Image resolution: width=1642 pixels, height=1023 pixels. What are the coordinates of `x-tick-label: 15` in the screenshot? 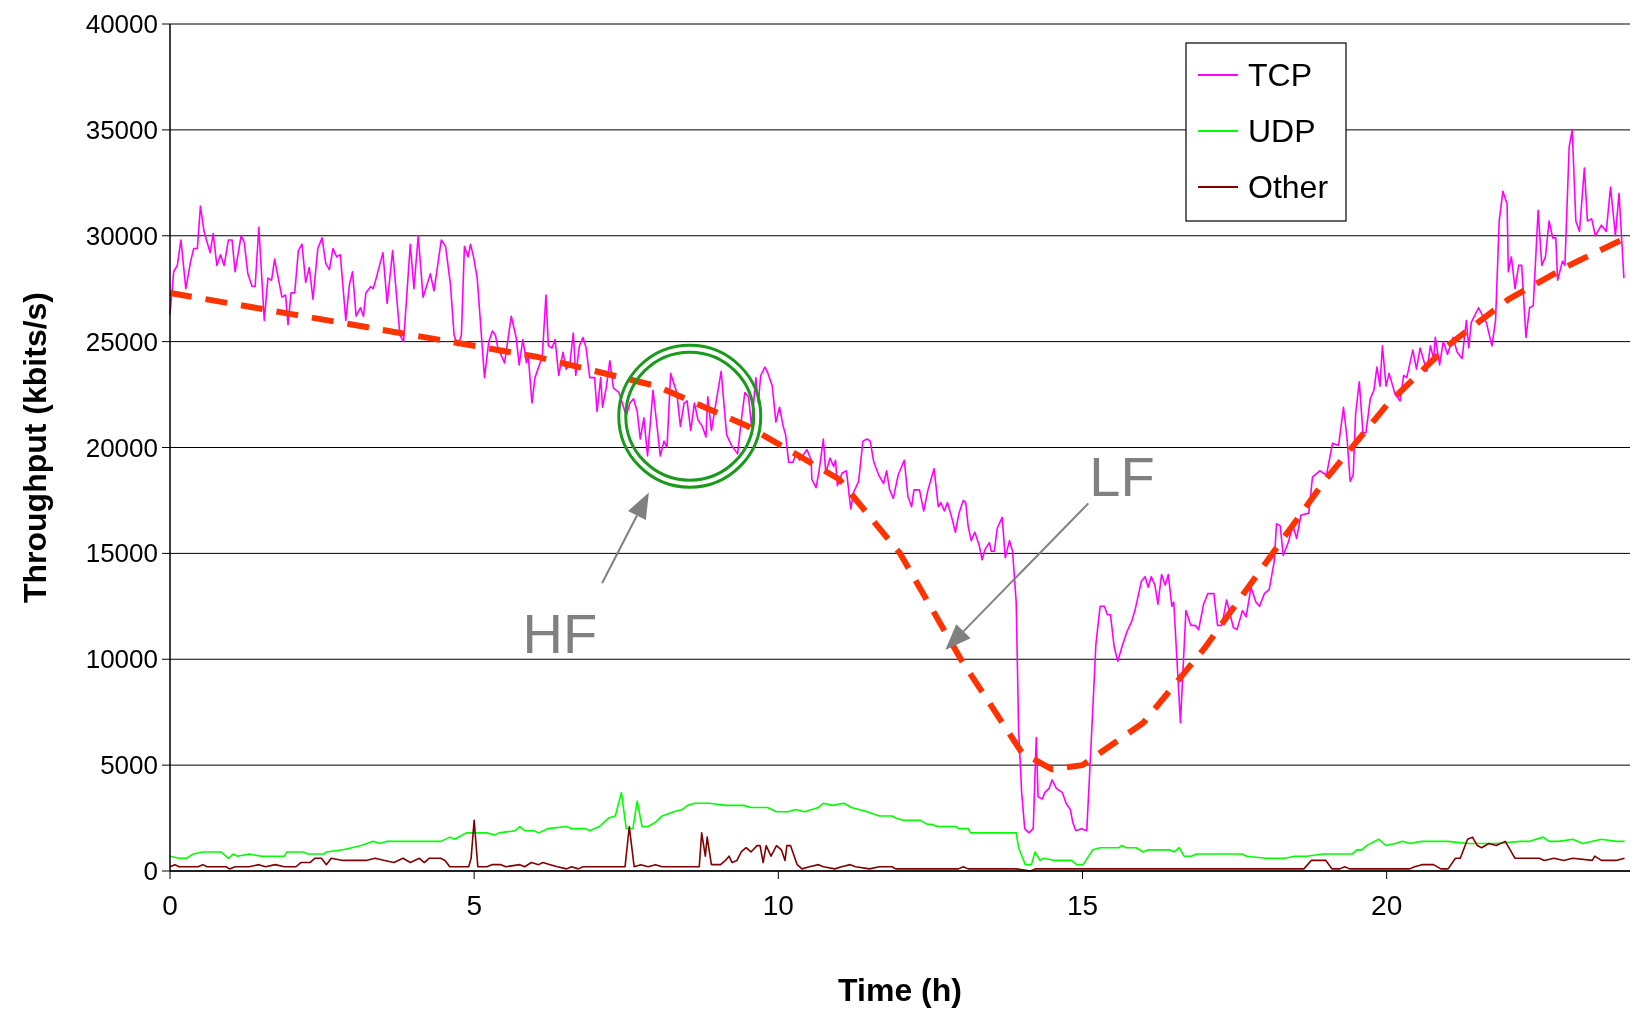 It's located at (1082, 905).